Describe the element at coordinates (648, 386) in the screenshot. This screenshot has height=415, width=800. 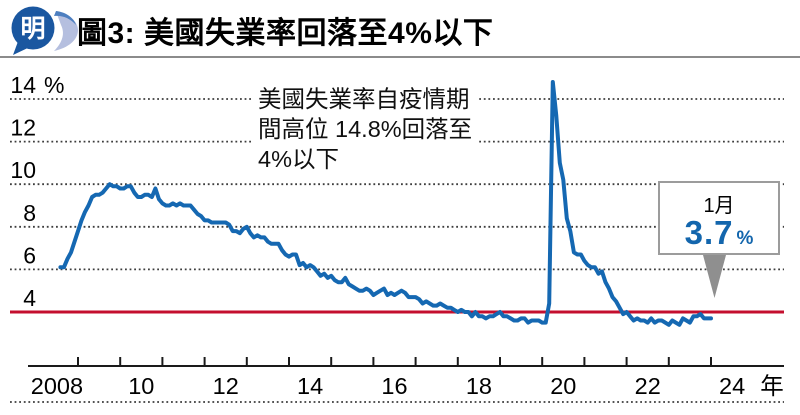
I see `x-tick-label: 22` at that location.